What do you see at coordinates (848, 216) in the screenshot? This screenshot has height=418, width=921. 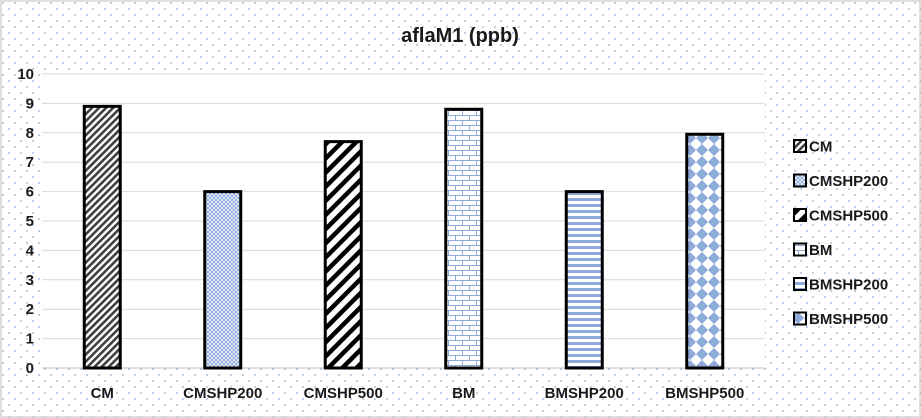 I see `legend-entry: CMSHP500` at bounding box center [848, 216].